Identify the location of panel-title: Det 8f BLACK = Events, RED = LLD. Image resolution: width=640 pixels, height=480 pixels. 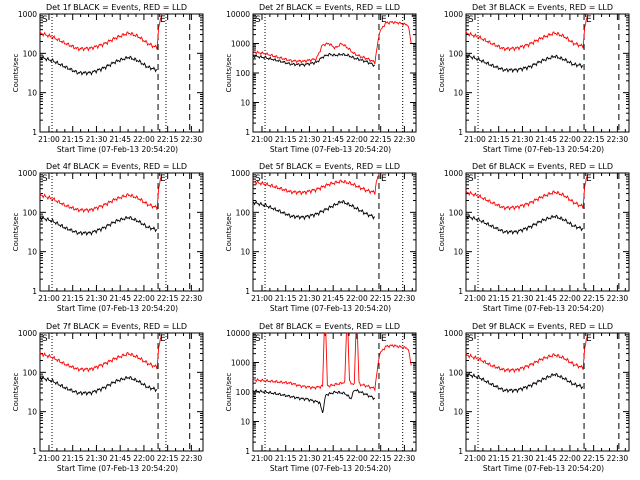
(329, 326).